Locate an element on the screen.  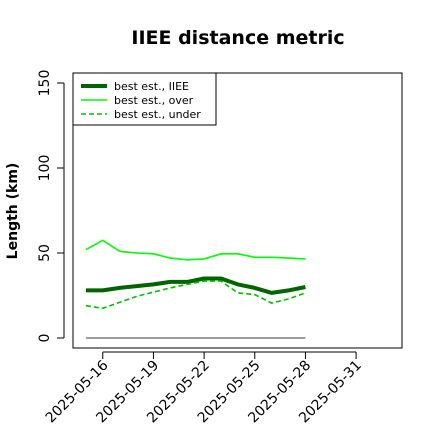
legend-label: best est., IIEE is located at coordinates (151, 86).